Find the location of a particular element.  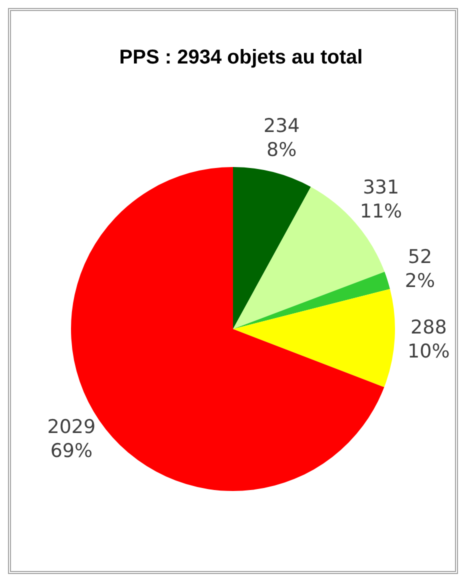

data-label: 52 2% is located at coordinates (420, 269).